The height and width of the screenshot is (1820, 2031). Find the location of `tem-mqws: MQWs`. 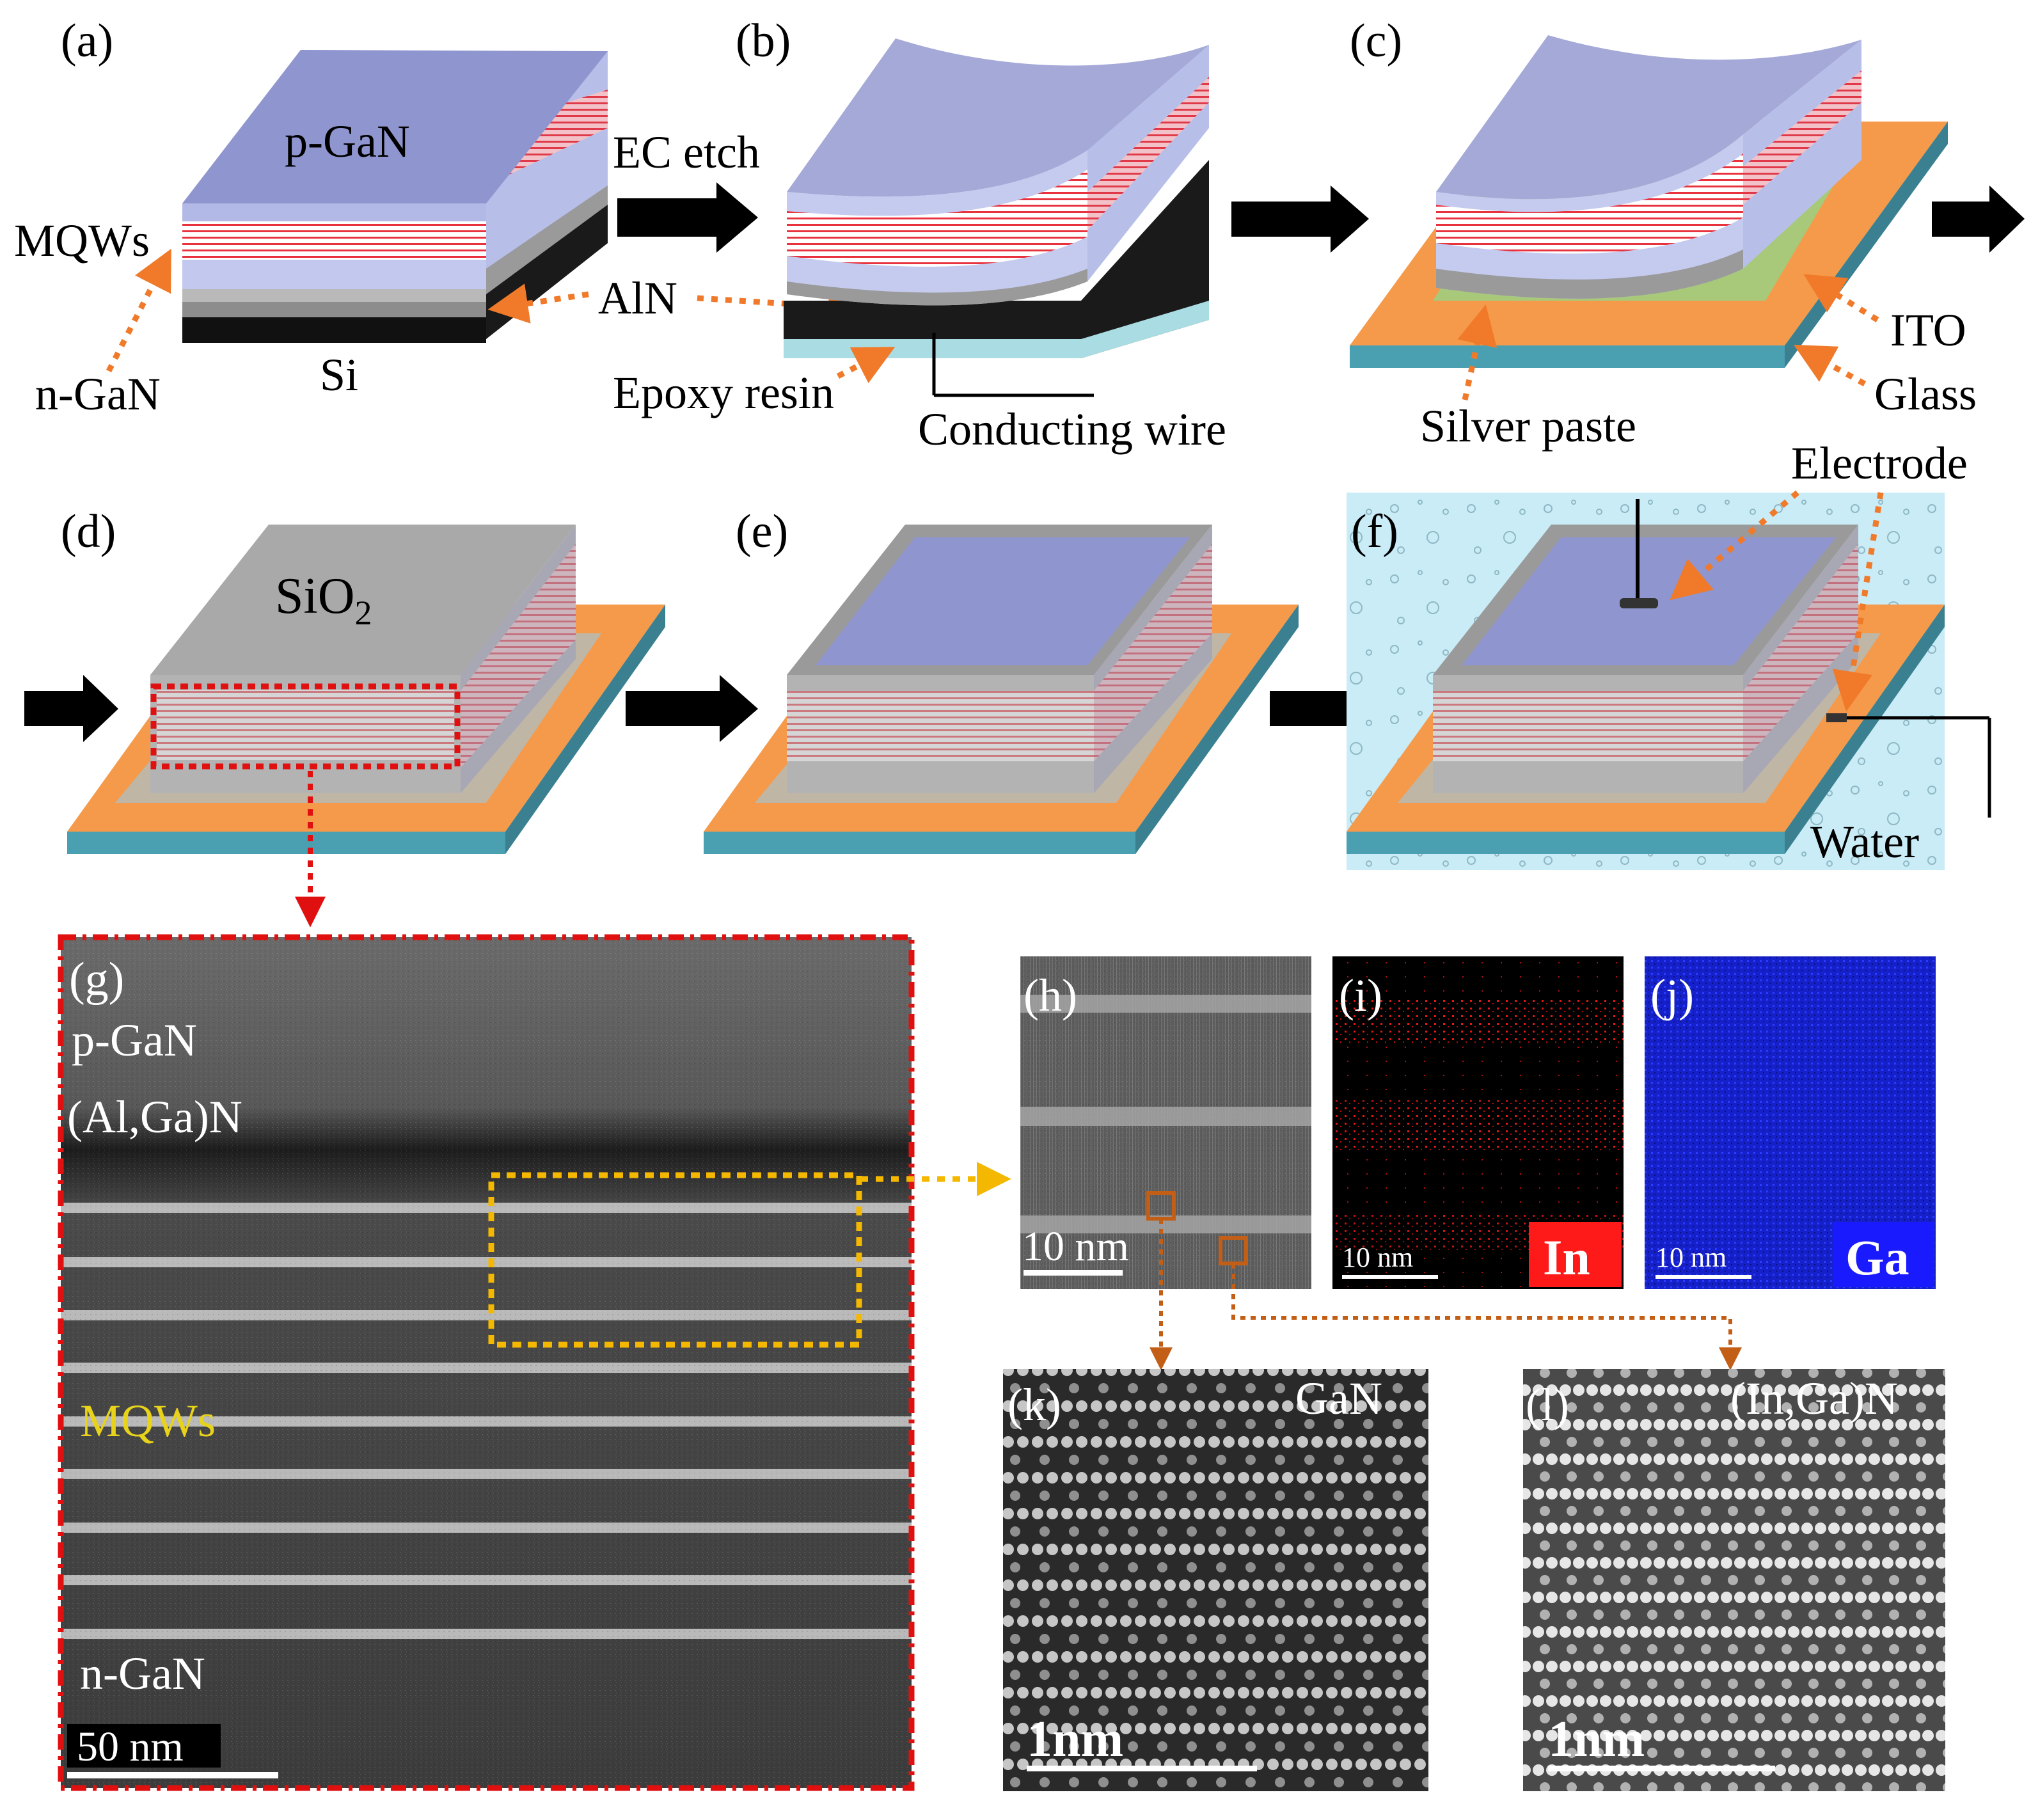

tem-mqws: MQWs is located at coordinates (148, 1420).